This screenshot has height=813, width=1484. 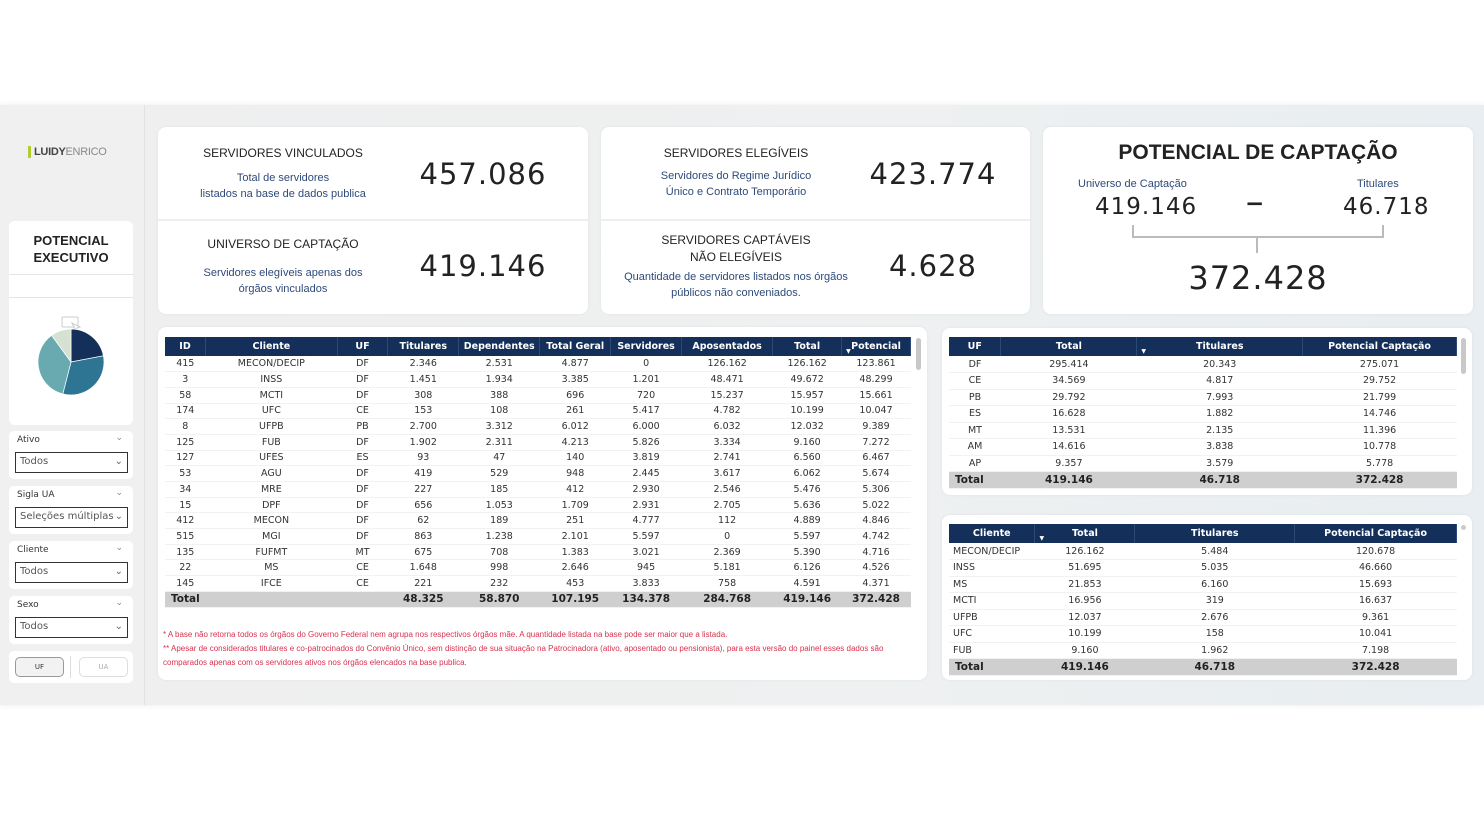 I want to click on total-cell: Total, so click(x=185, y=599).